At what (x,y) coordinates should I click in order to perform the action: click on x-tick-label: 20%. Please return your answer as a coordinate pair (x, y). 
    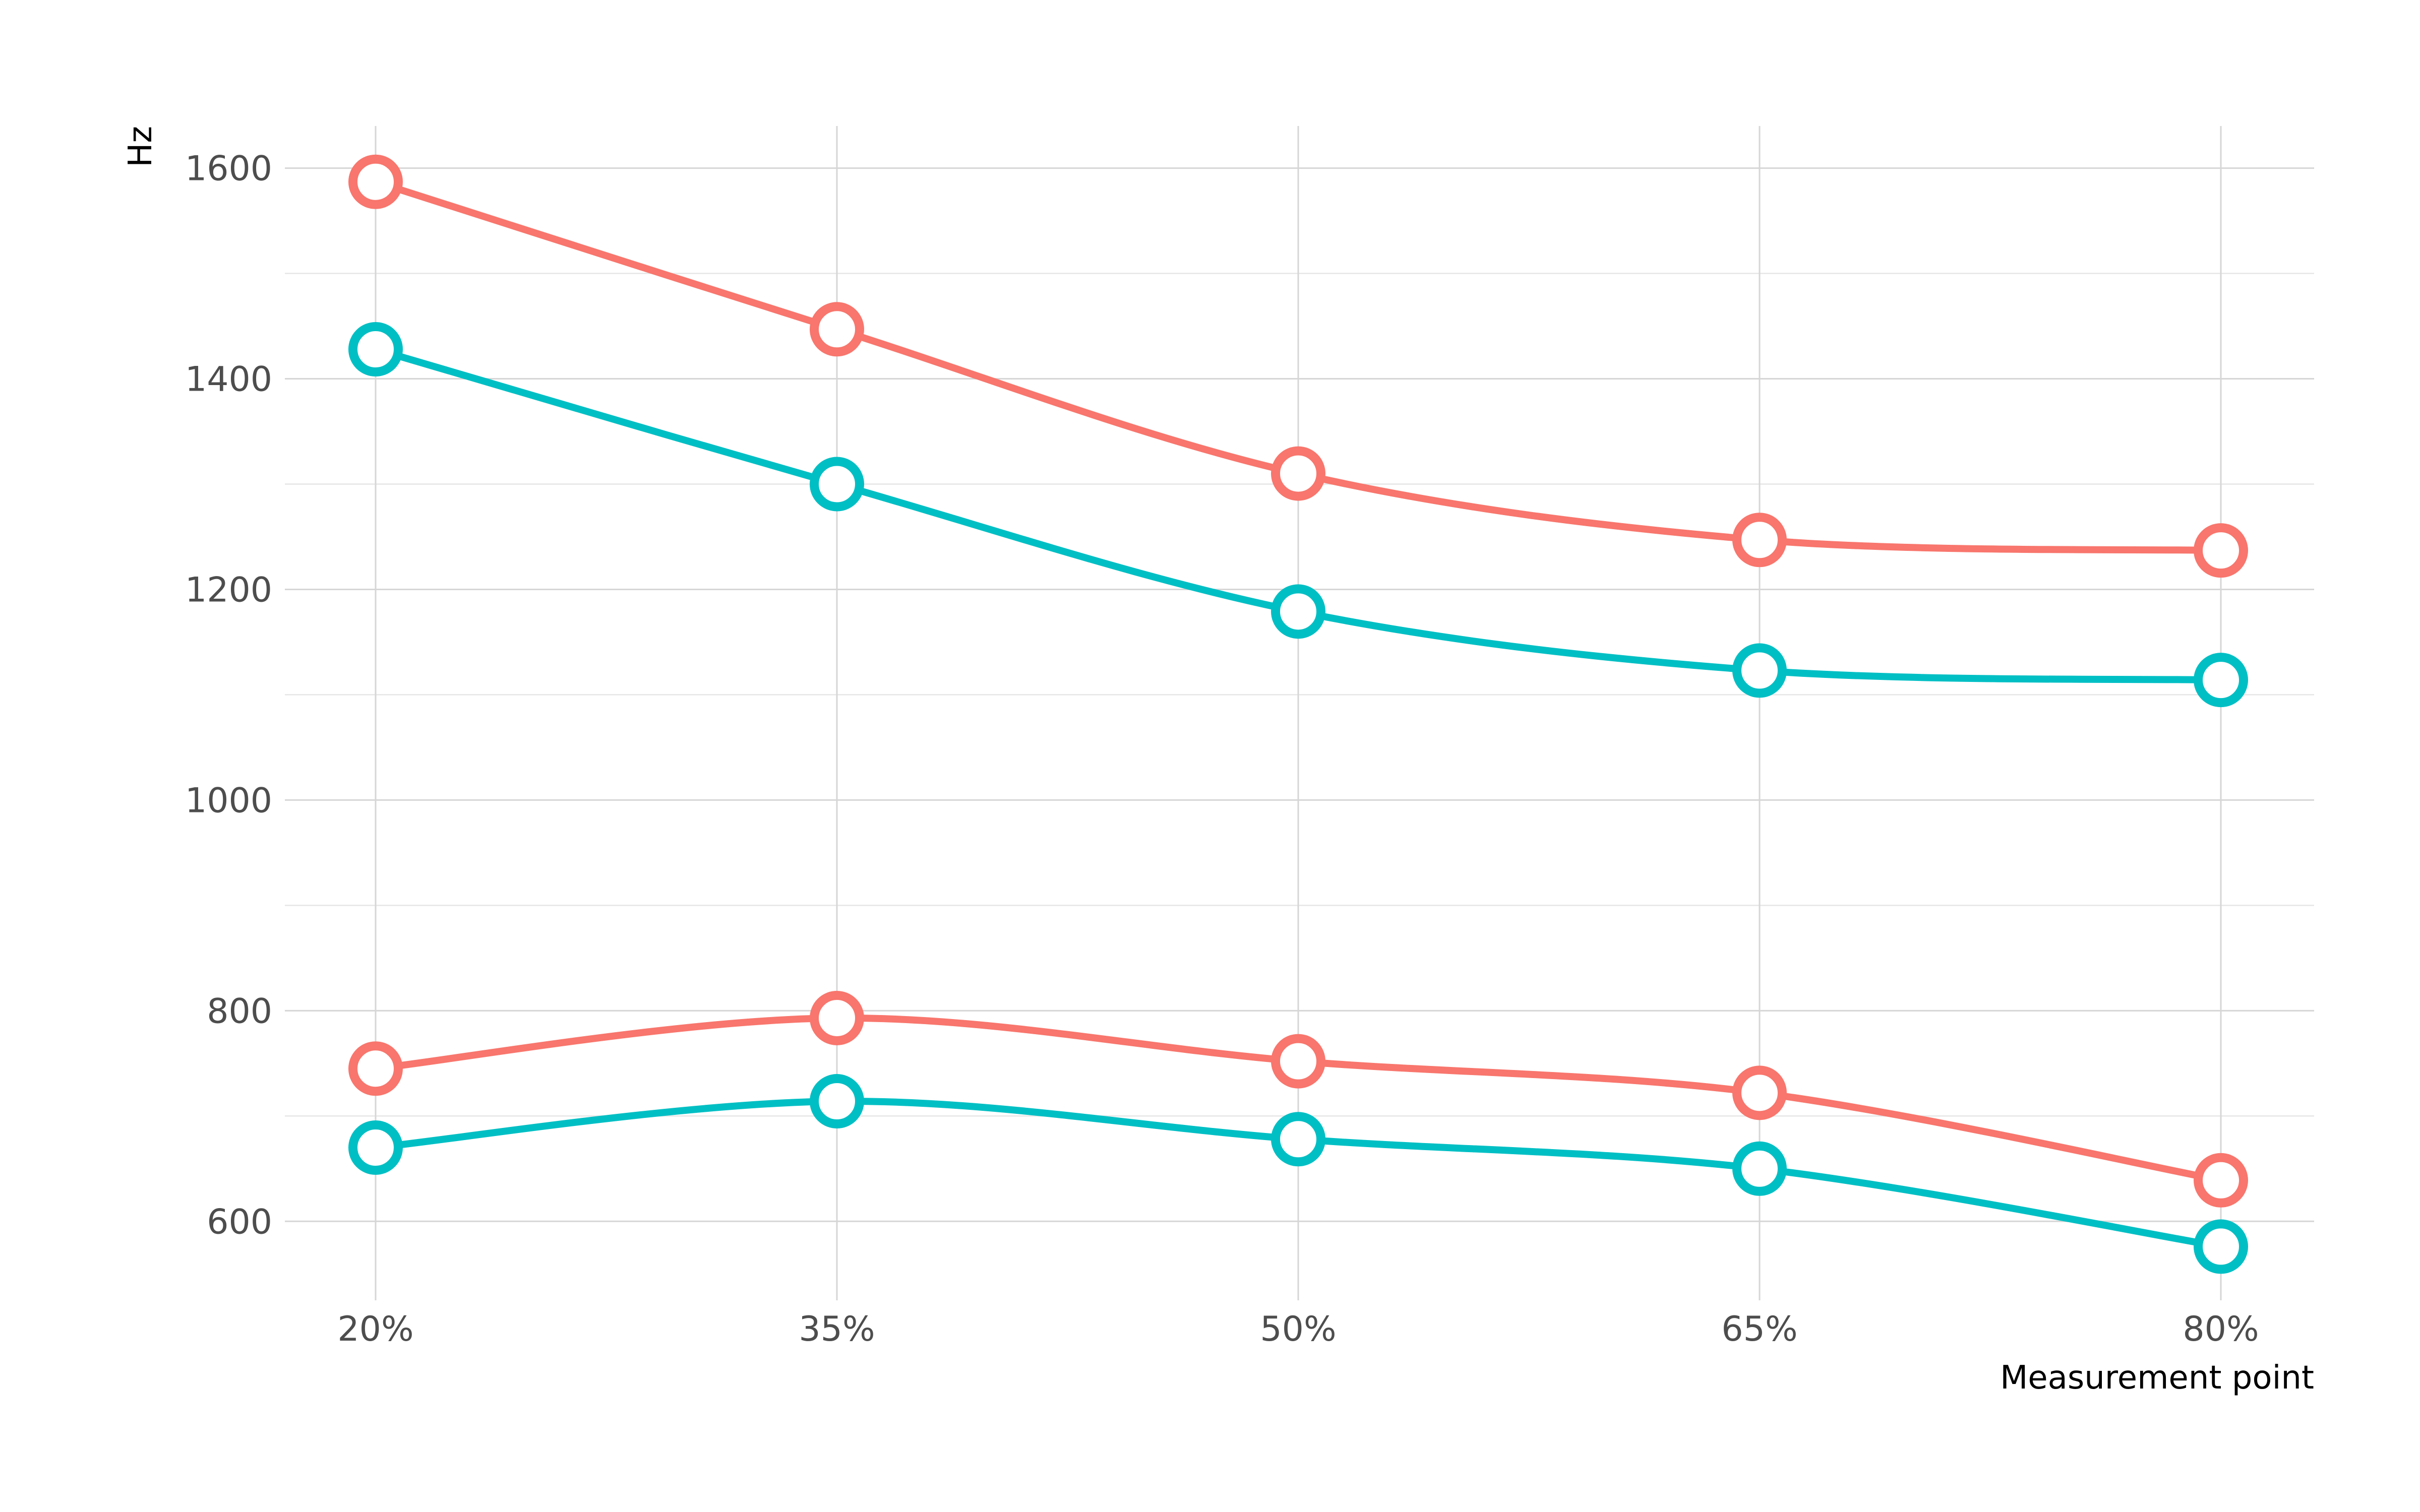
    Looking at the image, I should click on (375, 1329).